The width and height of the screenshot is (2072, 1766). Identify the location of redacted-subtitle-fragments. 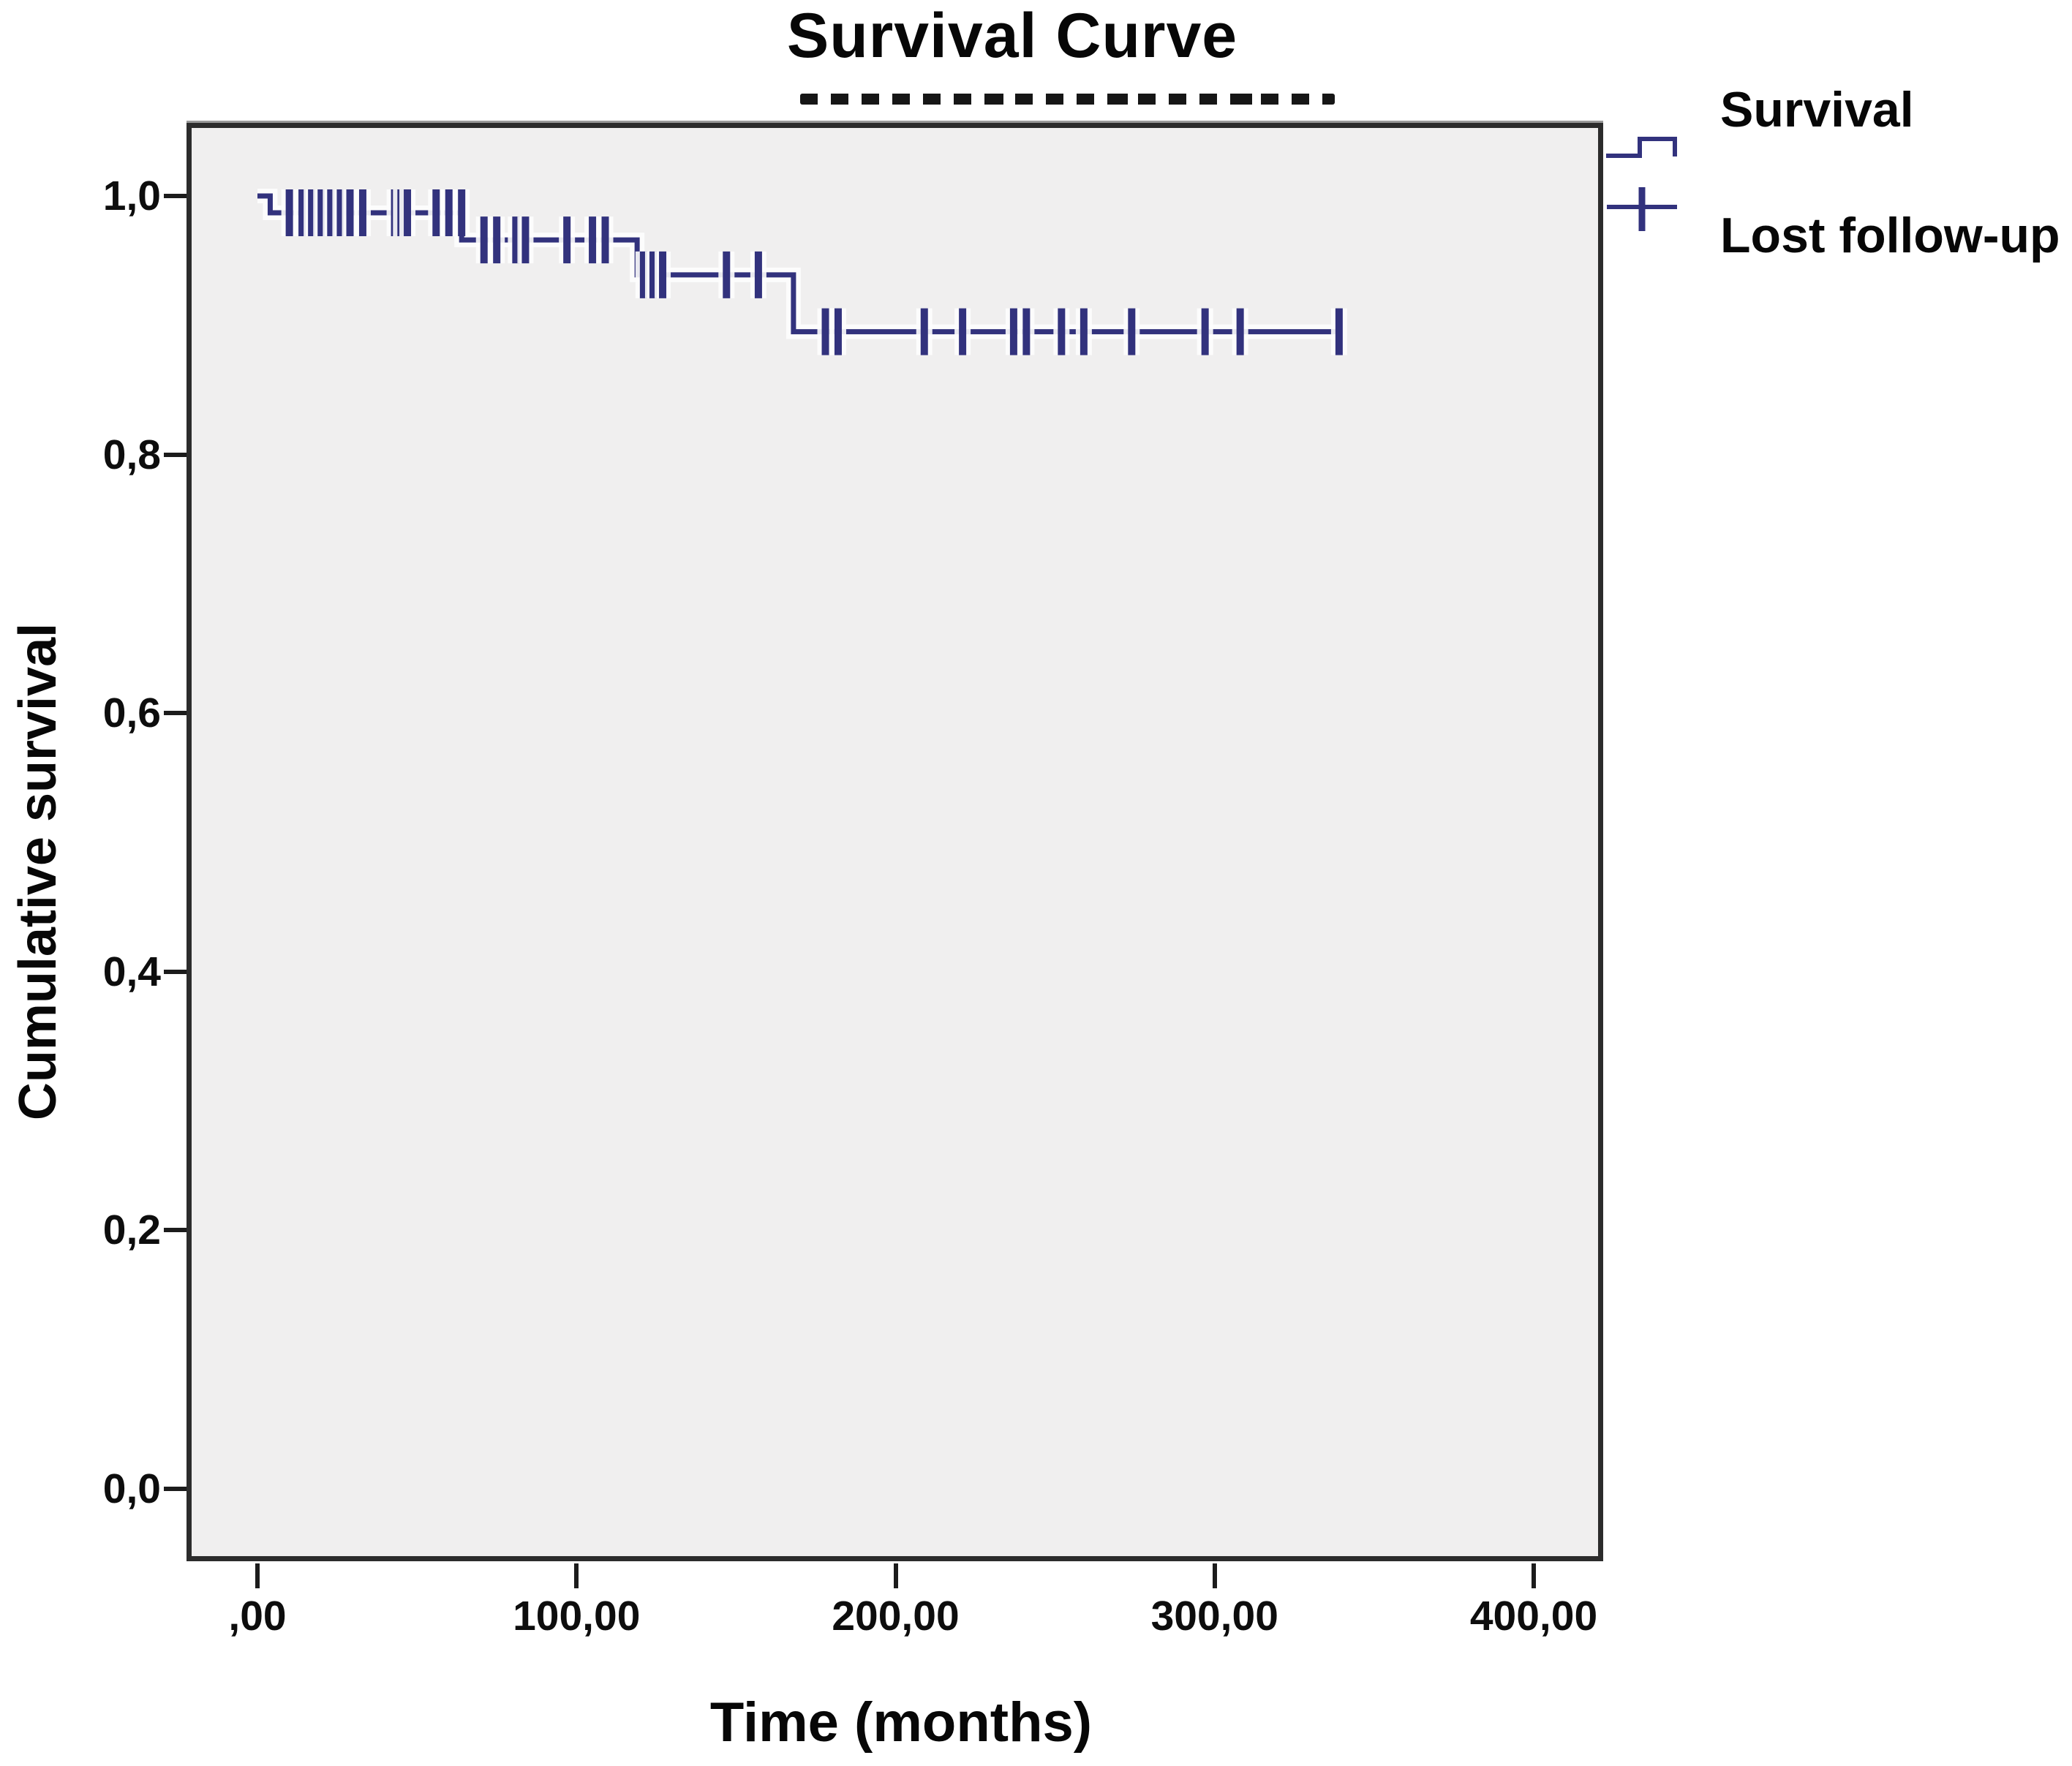
(1067, 100).